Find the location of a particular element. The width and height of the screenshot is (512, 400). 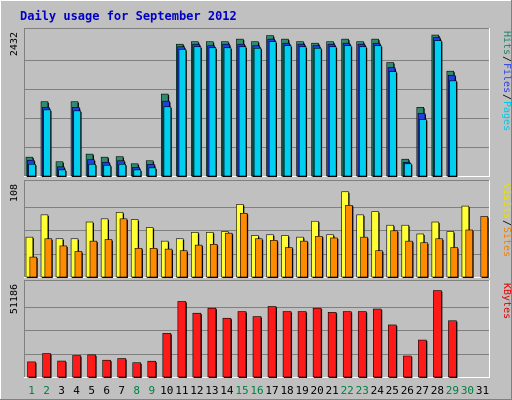

x-tick-label: 13 is located at coordinates (211, 390).